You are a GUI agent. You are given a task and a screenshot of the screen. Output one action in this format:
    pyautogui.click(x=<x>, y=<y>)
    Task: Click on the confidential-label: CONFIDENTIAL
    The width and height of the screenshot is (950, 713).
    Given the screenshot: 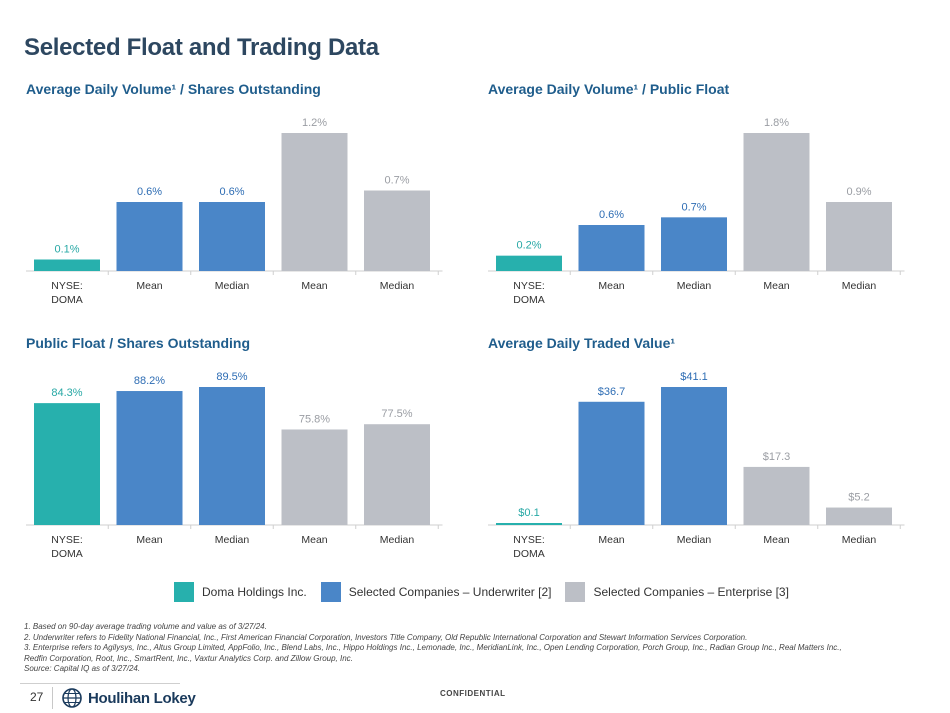 What is the action you would take?
    pyautogui.click(x=473, y=693)
    